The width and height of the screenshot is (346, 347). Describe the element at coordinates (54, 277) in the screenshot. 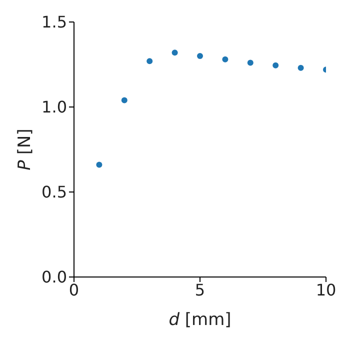

I see `y-tick-label: 0.0` at that location.